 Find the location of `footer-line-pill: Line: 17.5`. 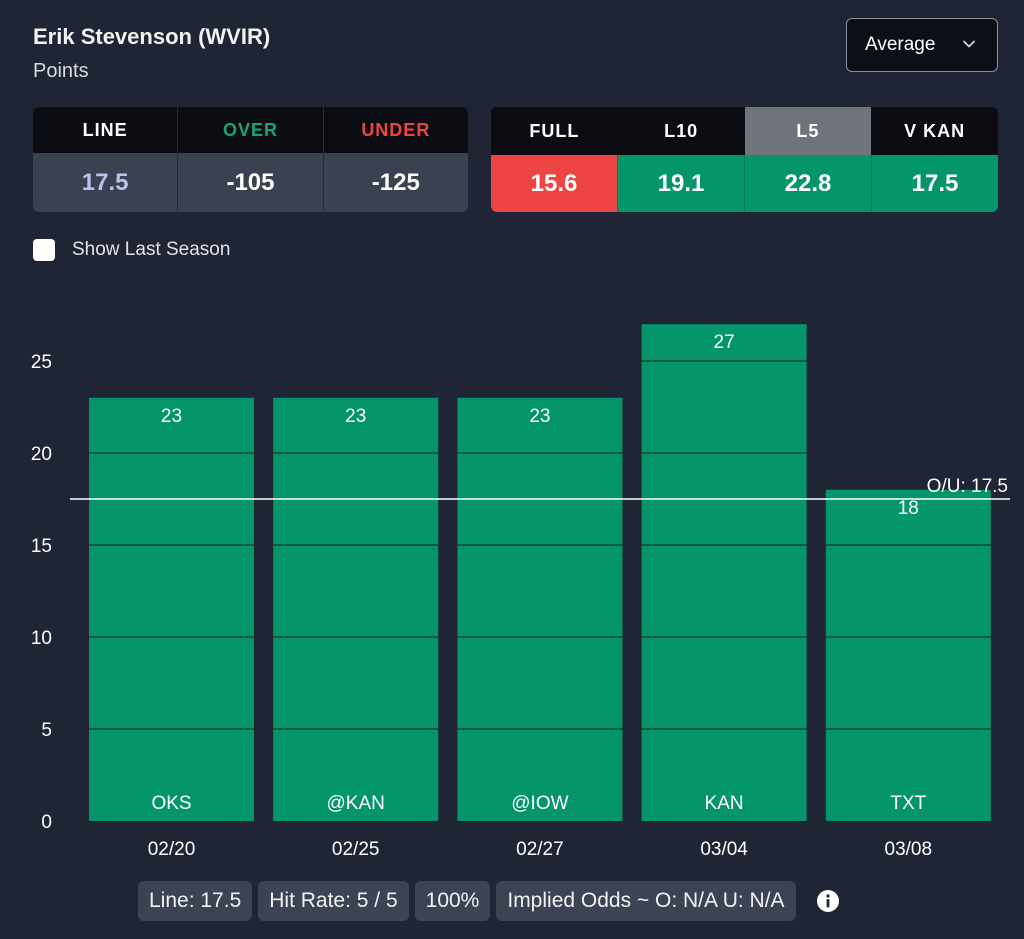

footer-line-pill: Line: 17.5 is located at coordinates (195, 901).